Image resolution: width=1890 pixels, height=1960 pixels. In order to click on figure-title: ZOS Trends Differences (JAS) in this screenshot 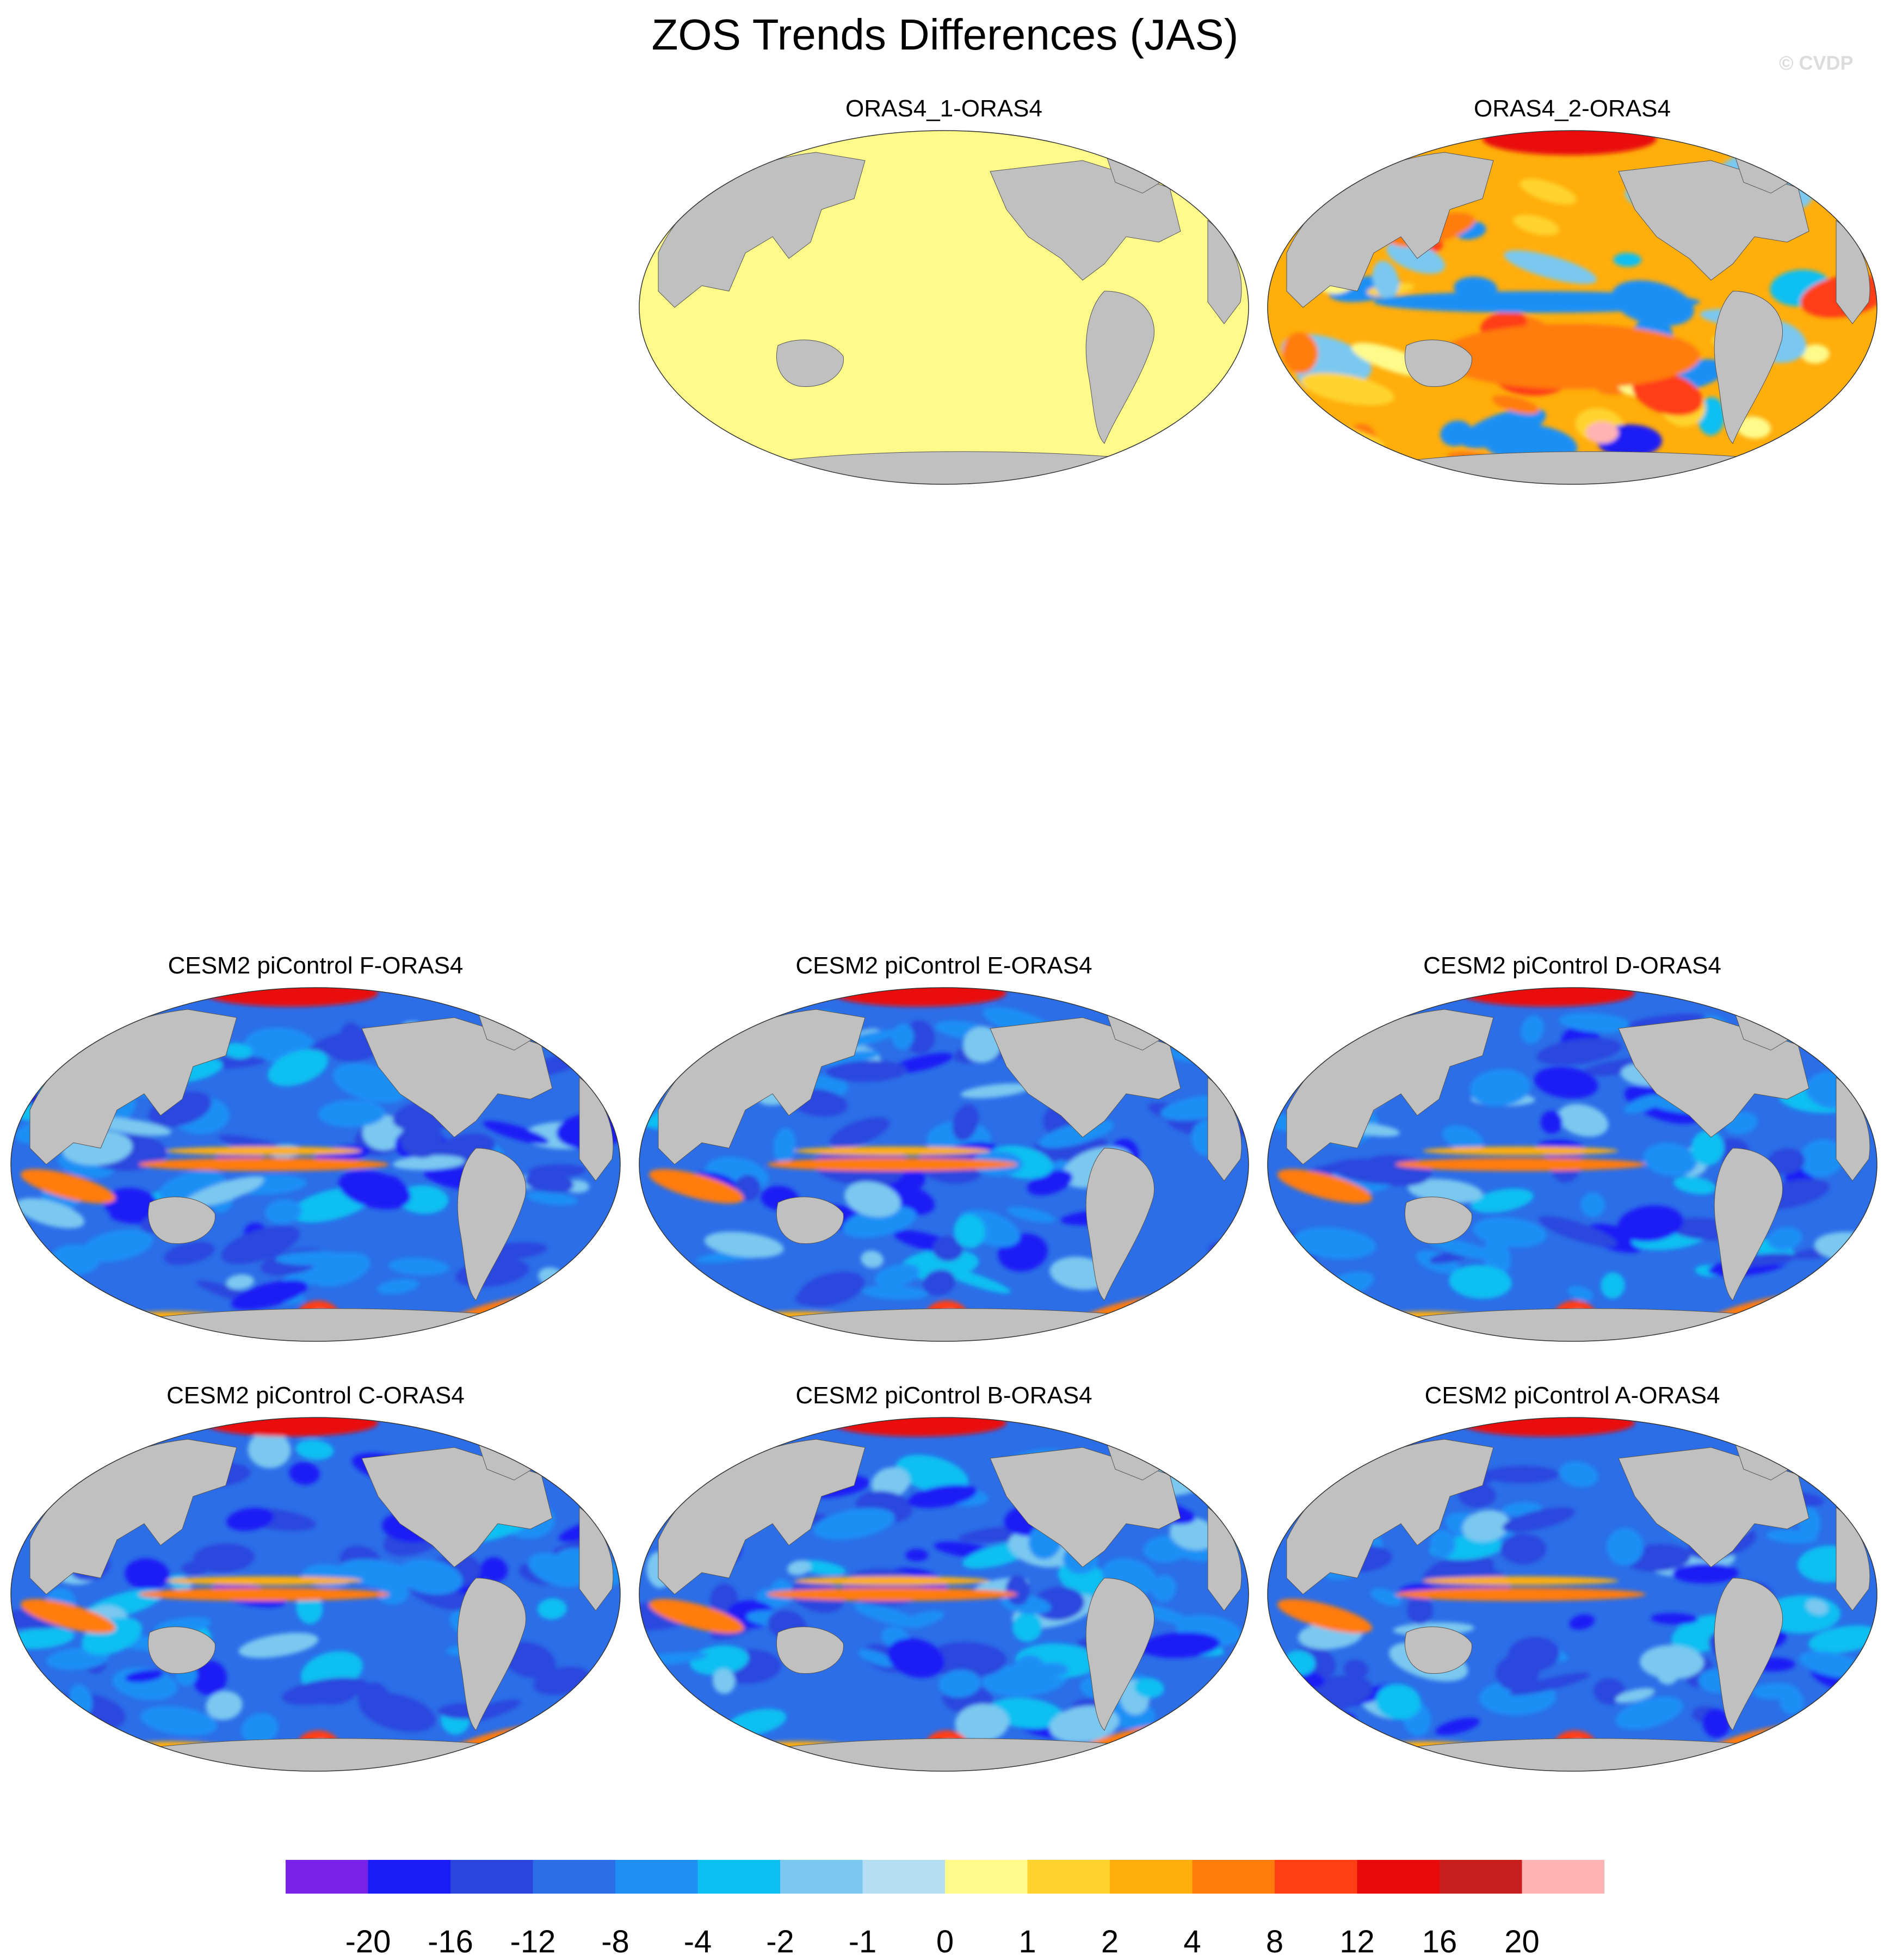, I will do `click(945, 34)`.